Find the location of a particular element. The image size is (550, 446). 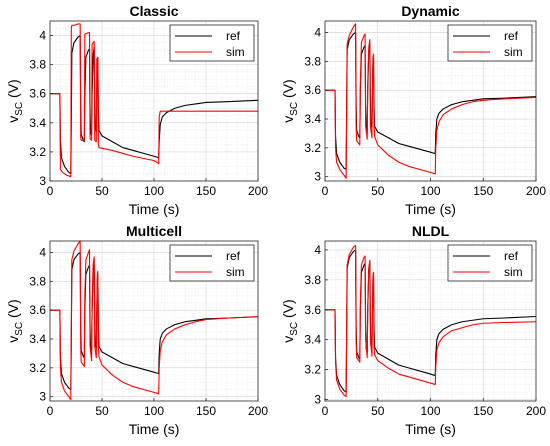

chart-nldl-y-axis-label-main: v is located at coordinates (288, 339).